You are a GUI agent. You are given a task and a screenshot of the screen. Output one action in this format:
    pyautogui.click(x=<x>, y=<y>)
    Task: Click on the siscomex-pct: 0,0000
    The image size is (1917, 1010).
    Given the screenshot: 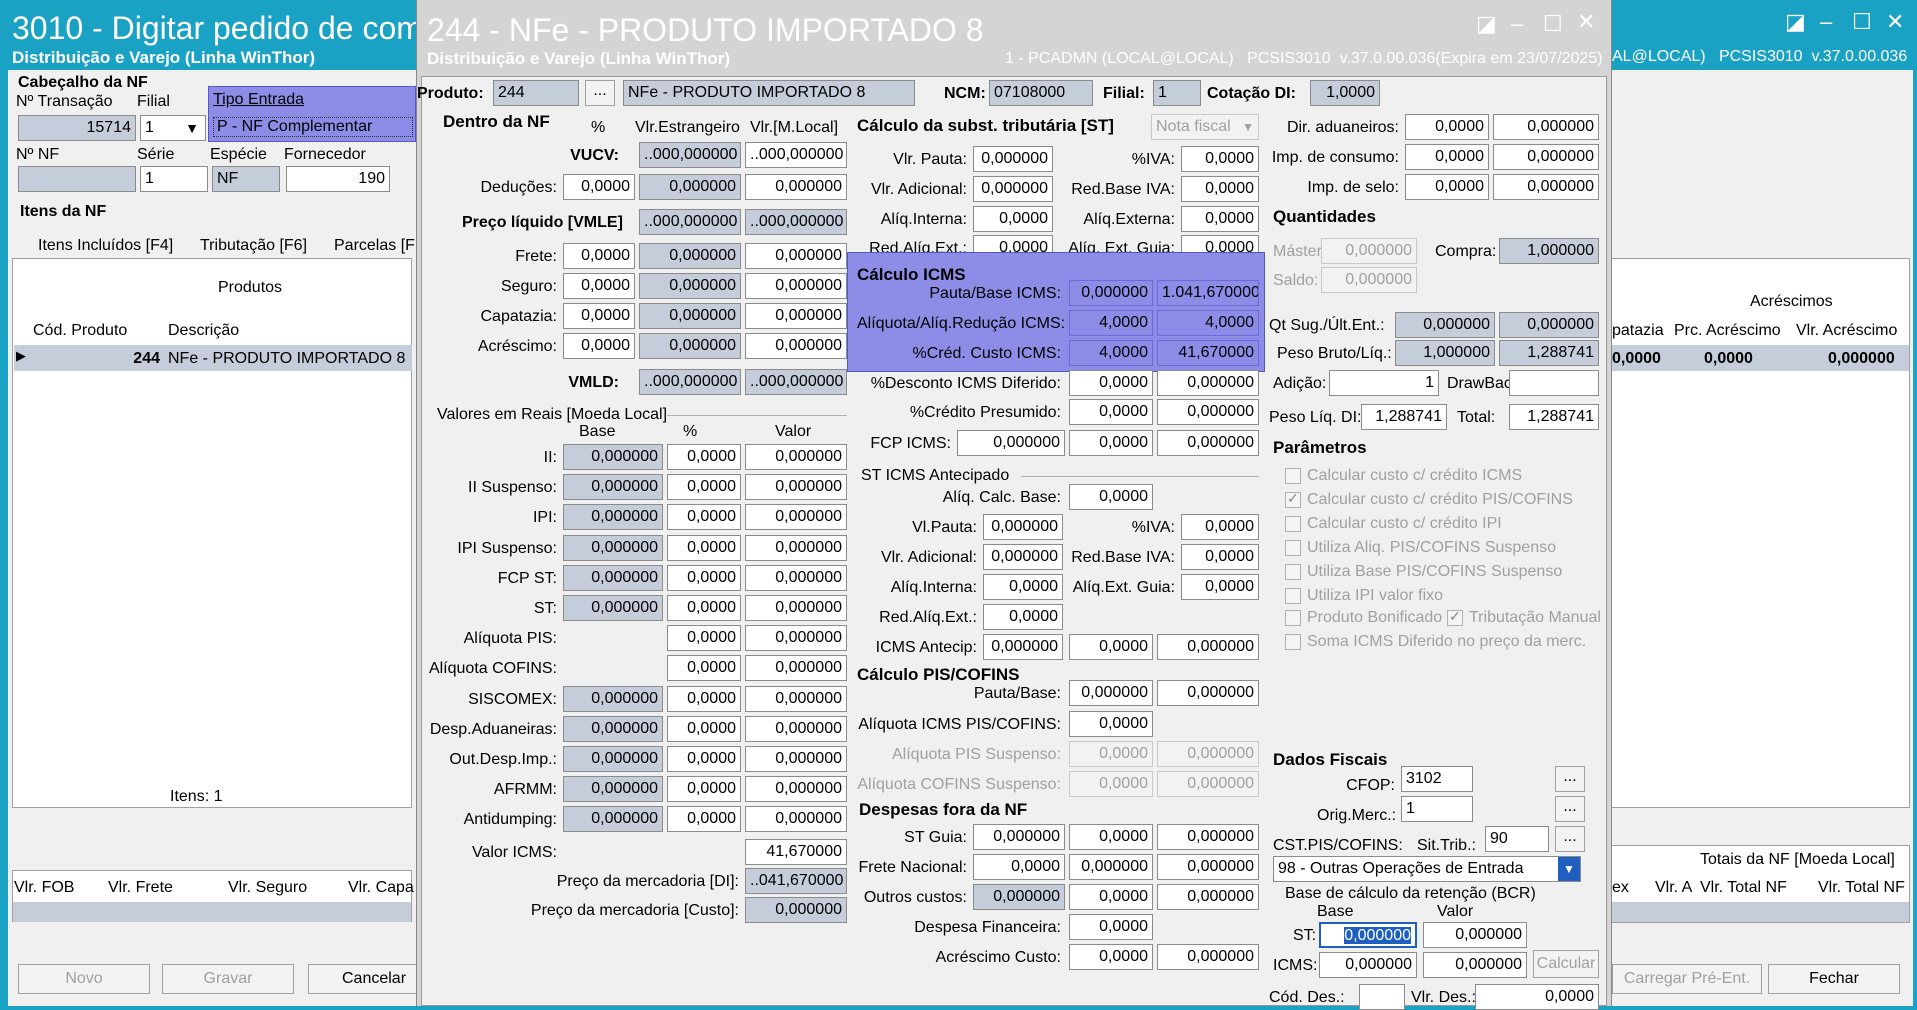 What is the action you would take?
    pyautogui.click(x=704, y=698)
    